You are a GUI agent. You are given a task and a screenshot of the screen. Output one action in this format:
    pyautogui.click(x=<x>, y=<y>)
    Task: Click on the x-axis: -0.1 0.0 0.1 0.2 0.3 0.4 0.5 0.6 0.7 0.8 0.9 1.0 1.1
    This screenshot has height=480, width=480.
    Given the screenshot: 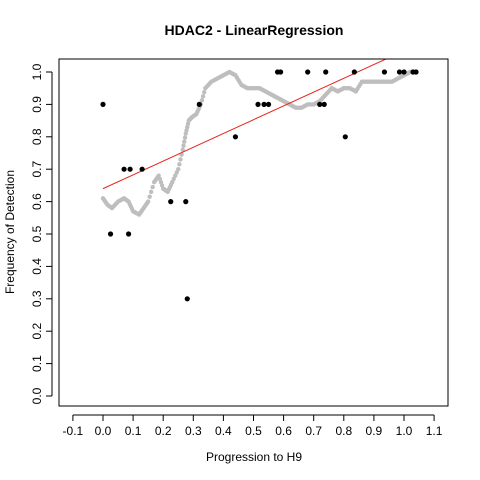 What is the action you would take?
    pyautogui.click(x=253, y=426)
    